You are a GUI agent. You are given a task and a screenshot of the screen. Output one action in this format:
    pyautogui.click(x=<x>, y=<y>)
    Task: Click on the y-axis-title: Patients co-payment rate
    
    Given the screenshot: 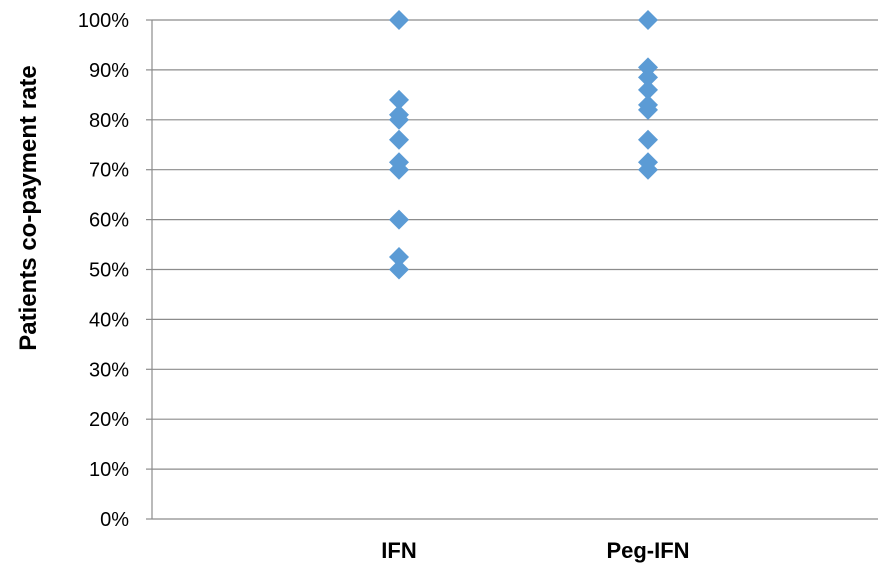 What is the action you would take?
    pyautogui.click(x=28, y=207)
    